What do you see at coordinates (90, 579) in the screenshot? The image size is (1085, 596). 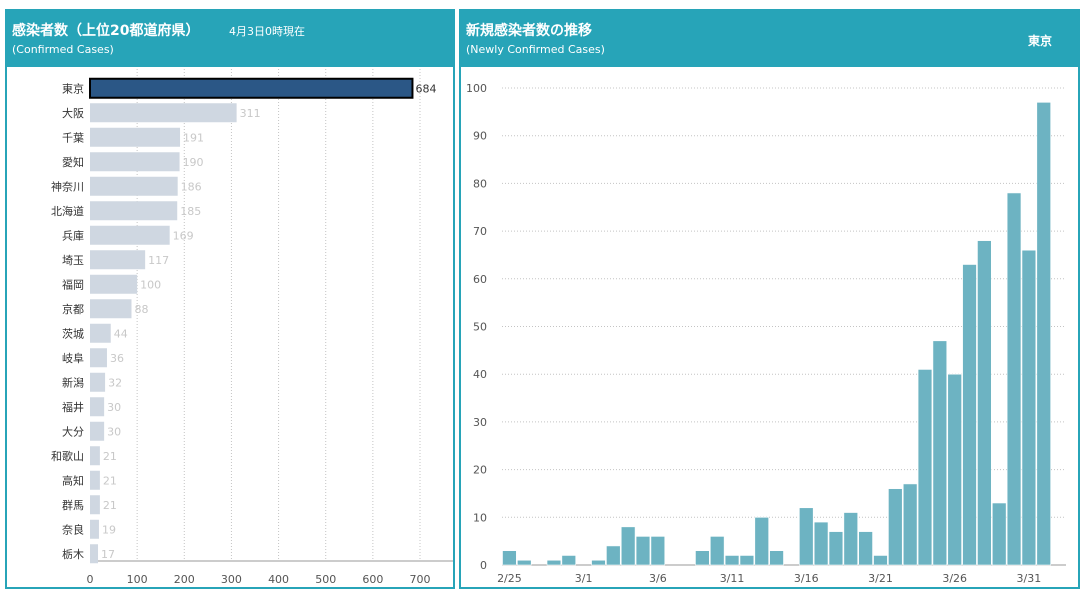 I see `x-tick-label: 0` at bounding box center [90, 579].